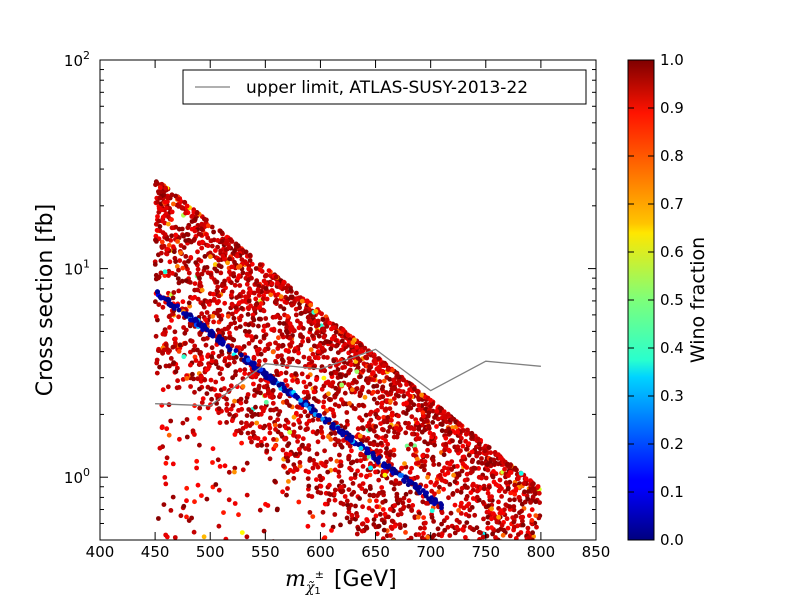 The height and width of the screenshot is (600, 800). What do you see at coordinates (77, 476) in the screenshot?
I see `y-tick-label: 100` at bounding box center [77, 476].